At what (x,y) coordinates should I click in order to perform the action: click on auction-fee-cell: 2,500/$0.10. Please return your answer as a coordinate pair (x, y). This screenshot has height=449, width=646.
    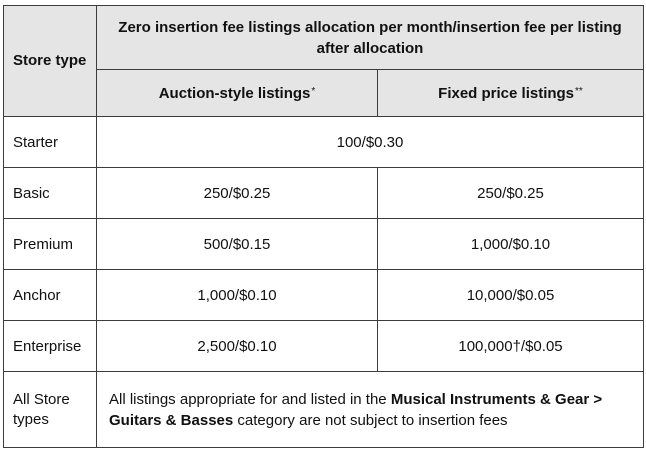
    Looking at the image, I should click on (237, 346).